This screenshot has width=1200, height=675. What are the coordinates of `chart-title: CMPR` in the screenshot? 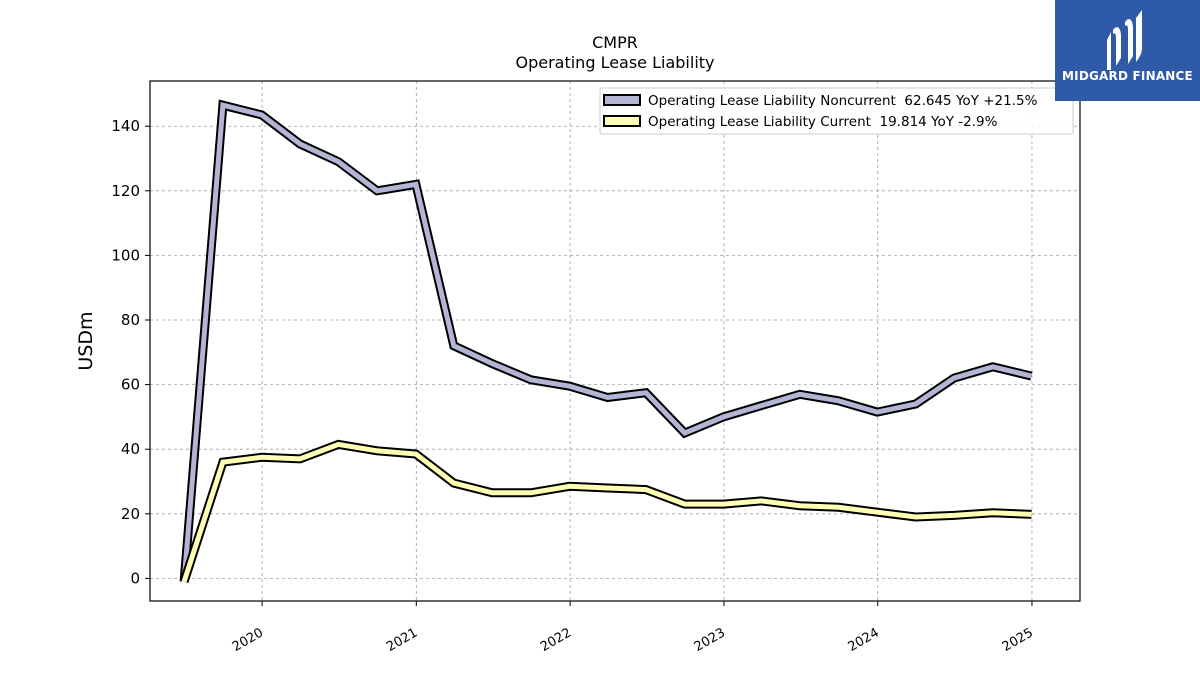 It's located at (615, 42).